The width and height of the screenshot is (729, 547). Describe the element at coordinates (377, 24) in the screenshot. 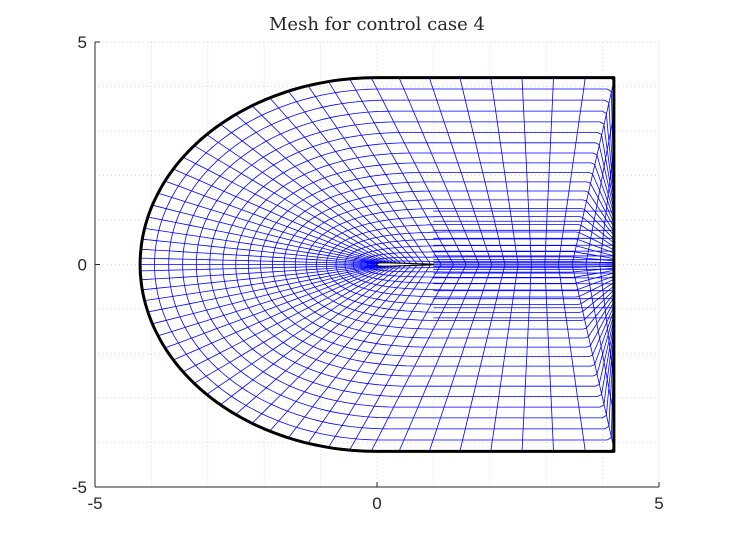

I see `chart-title: Mesh for control case 4` at that location.